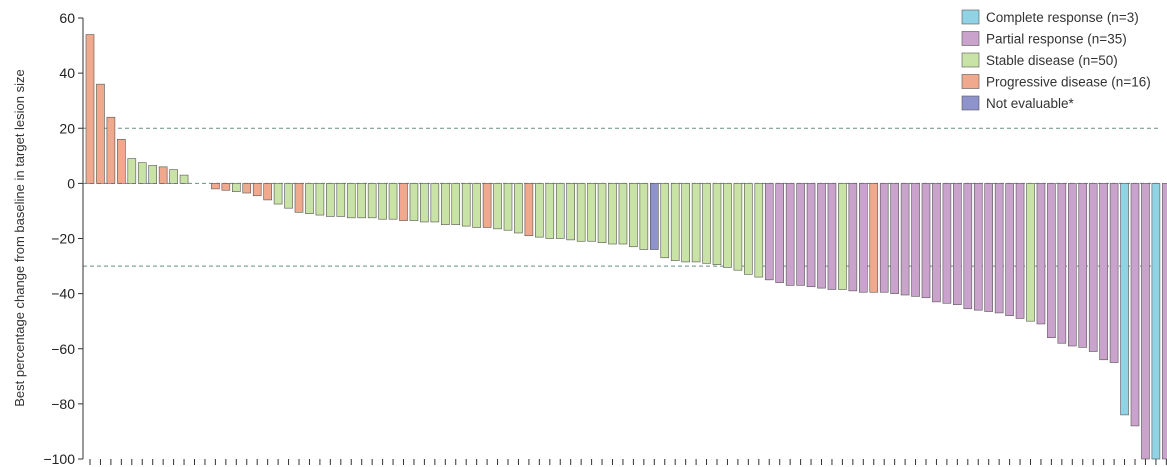  What do you see at coordinates (1068, 82) in the screenshot?
I see `legend-label-pd: Progressive disease (n=16)` at bounding box center [1068, 82].